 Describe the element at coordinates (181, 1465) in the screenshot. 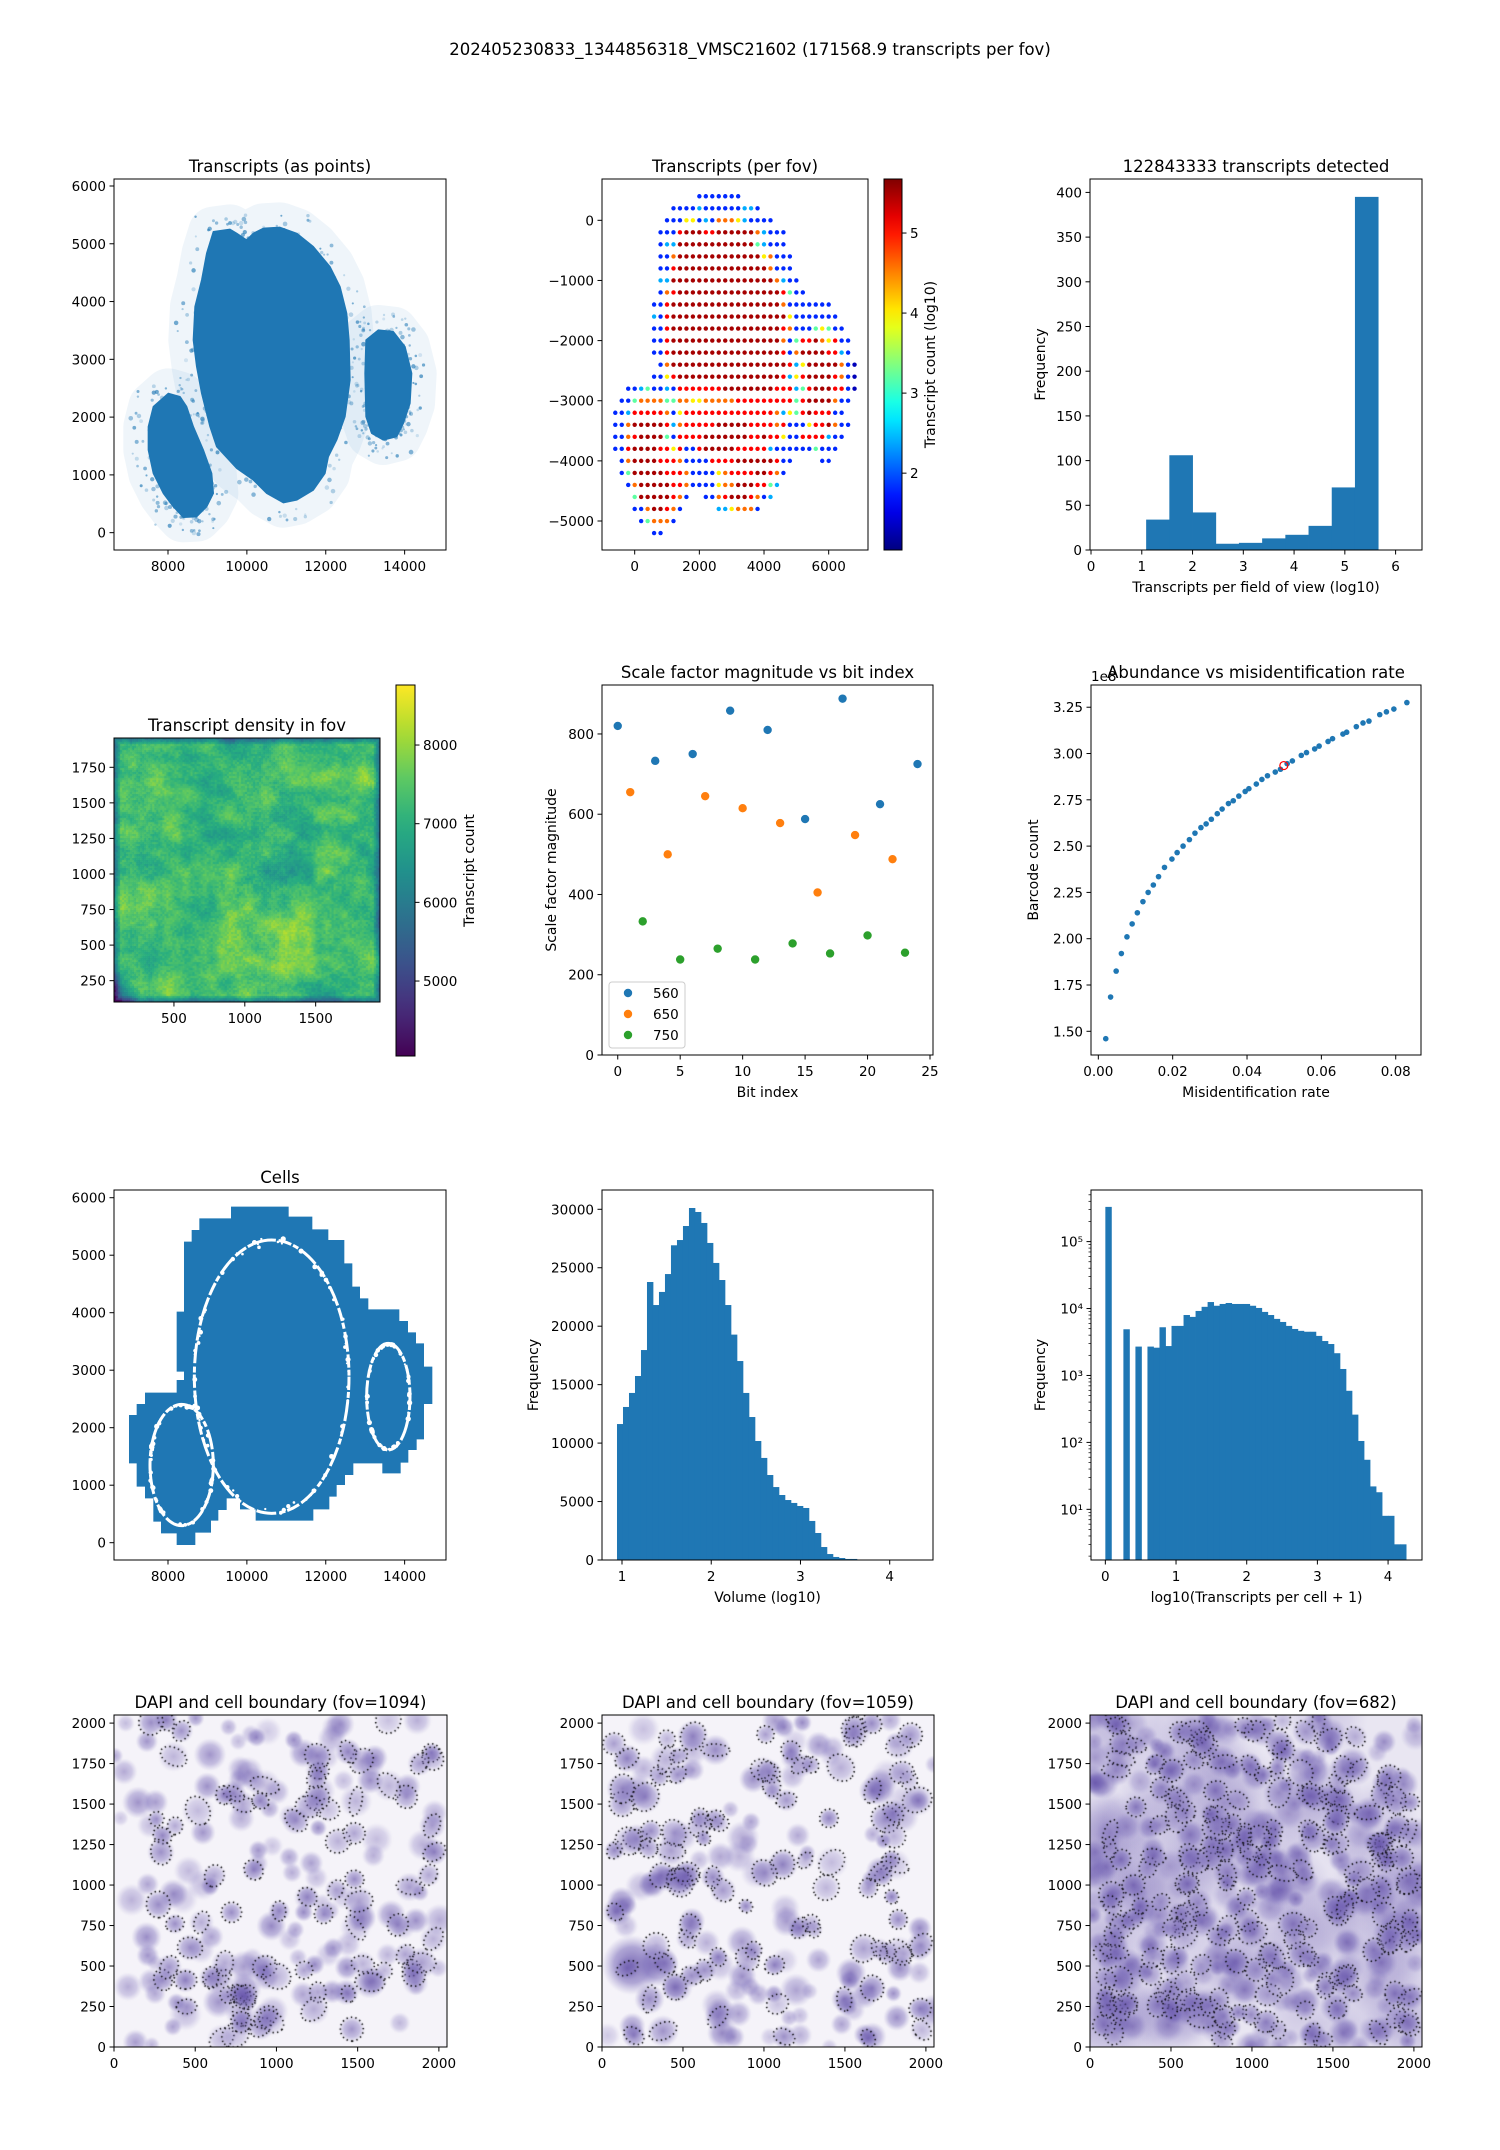

I see `cell-gap-ring` at that location.